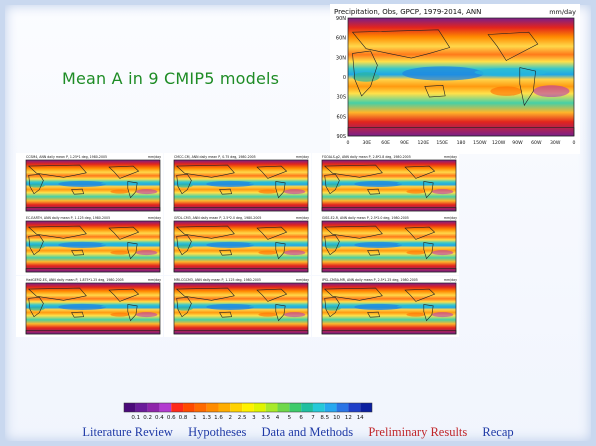  I want to click on lon-tick-label: 30E, so click(366, 143).